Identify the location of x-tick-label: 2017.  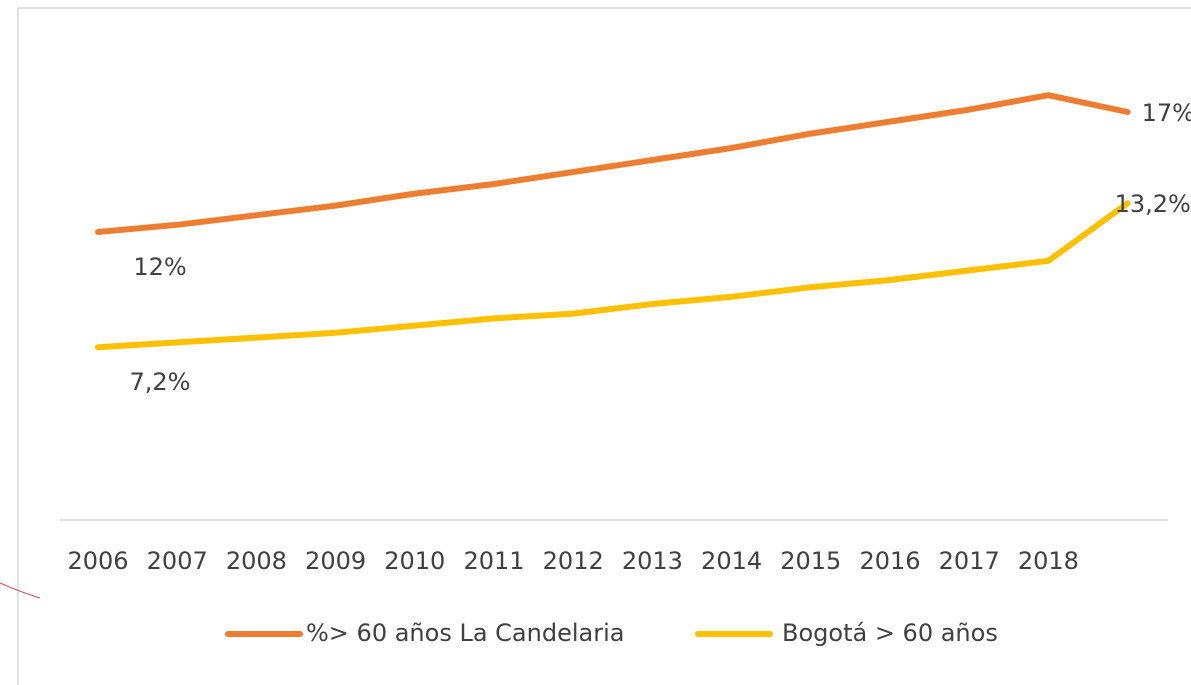
(969, 561).